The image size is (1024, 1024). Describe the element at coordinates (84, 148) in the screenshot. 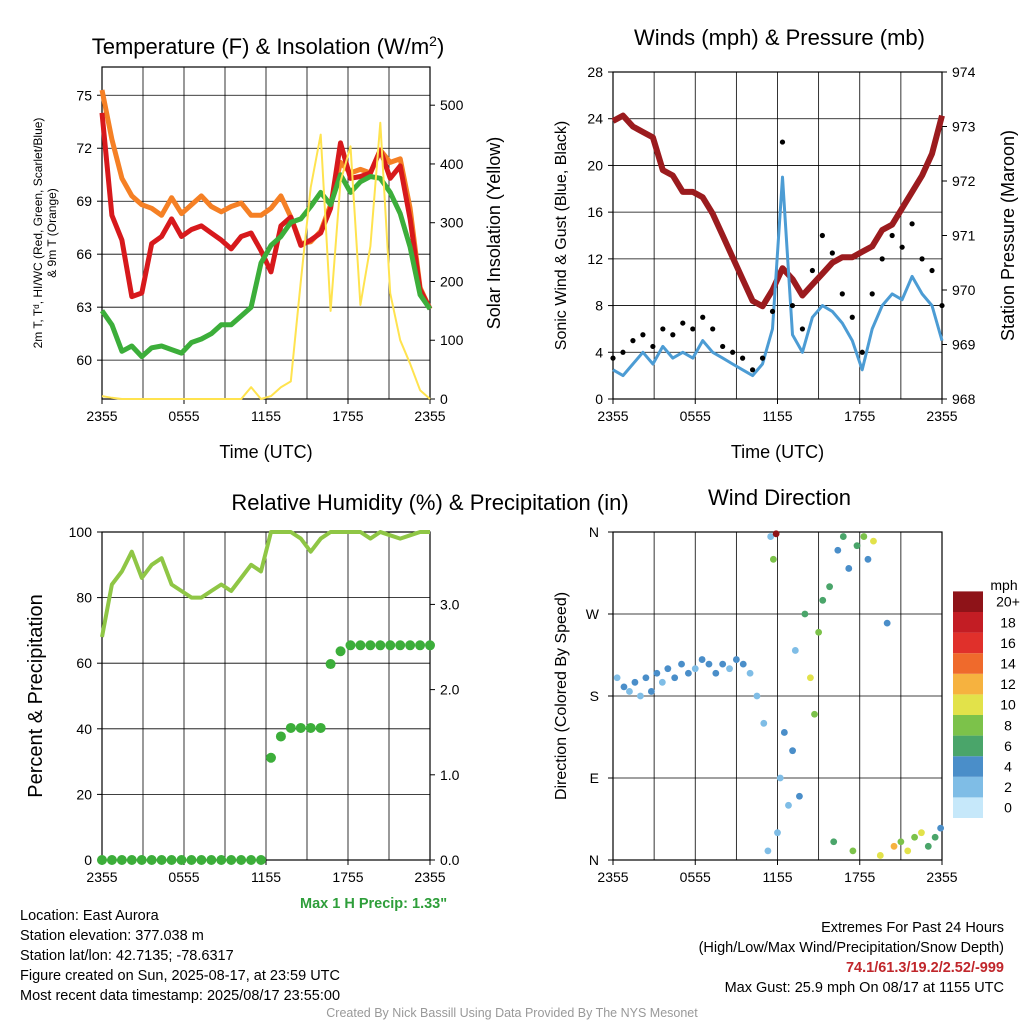

I see `temp-ytick-label: 72` at that location.